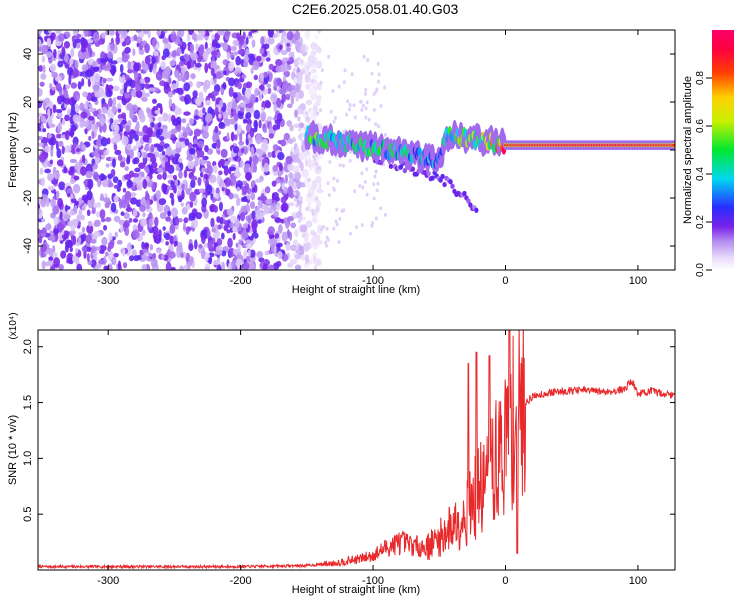  What do you see at coordinates (28, 102) in the screenshot?
I see `y-tick-label: 20` at bounding box center [28, 102].